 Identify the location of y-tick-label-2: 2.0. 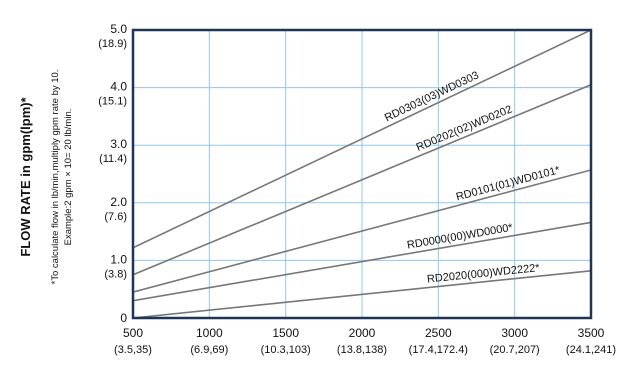
(118, 202).